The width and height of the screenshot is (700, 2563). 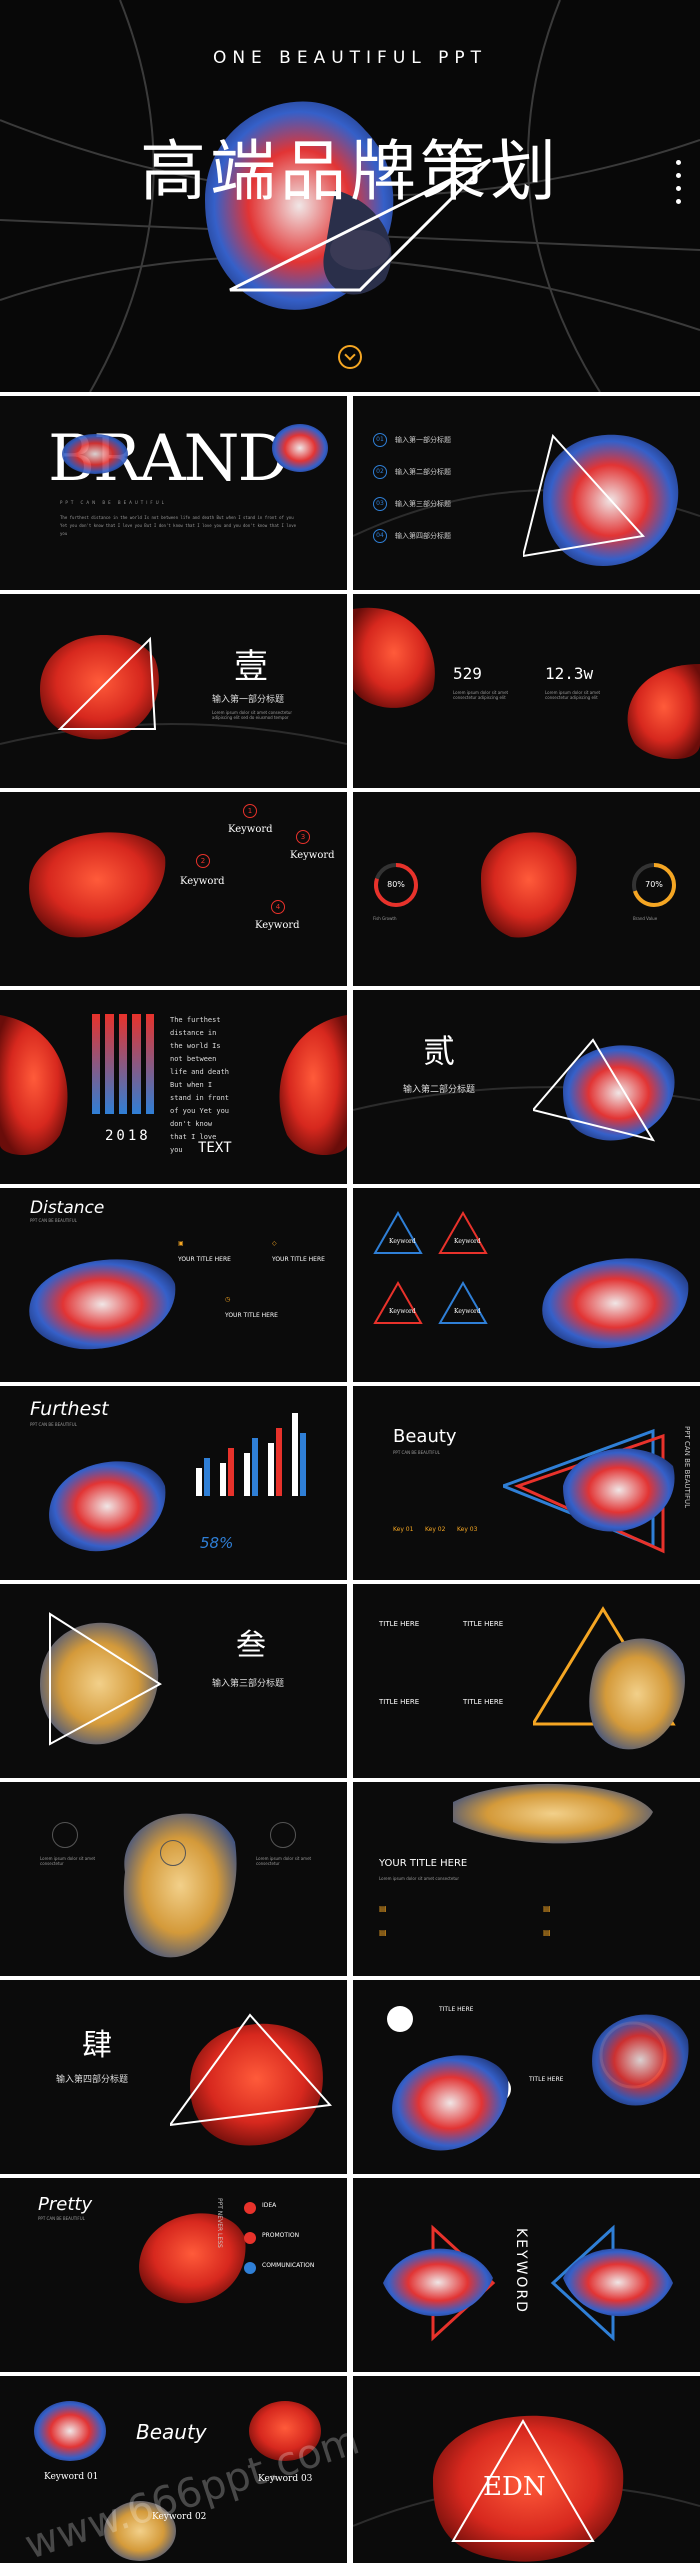 What do you see at coordinates (423, 504) in the screenshot?
I see `list-item-label: 输入第三部分标题` at bounding box center [423, 504].